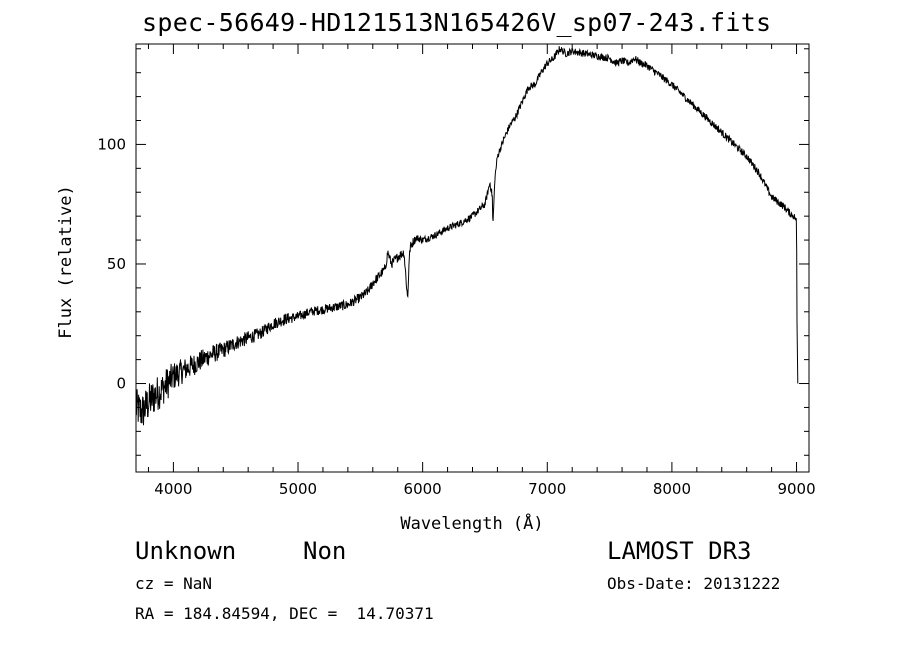 The width and height of the screenshot is (900, 649). Describe the element at coordinates (116, 264) in the screenshot. I see `y-tick-label: 50` at that location.